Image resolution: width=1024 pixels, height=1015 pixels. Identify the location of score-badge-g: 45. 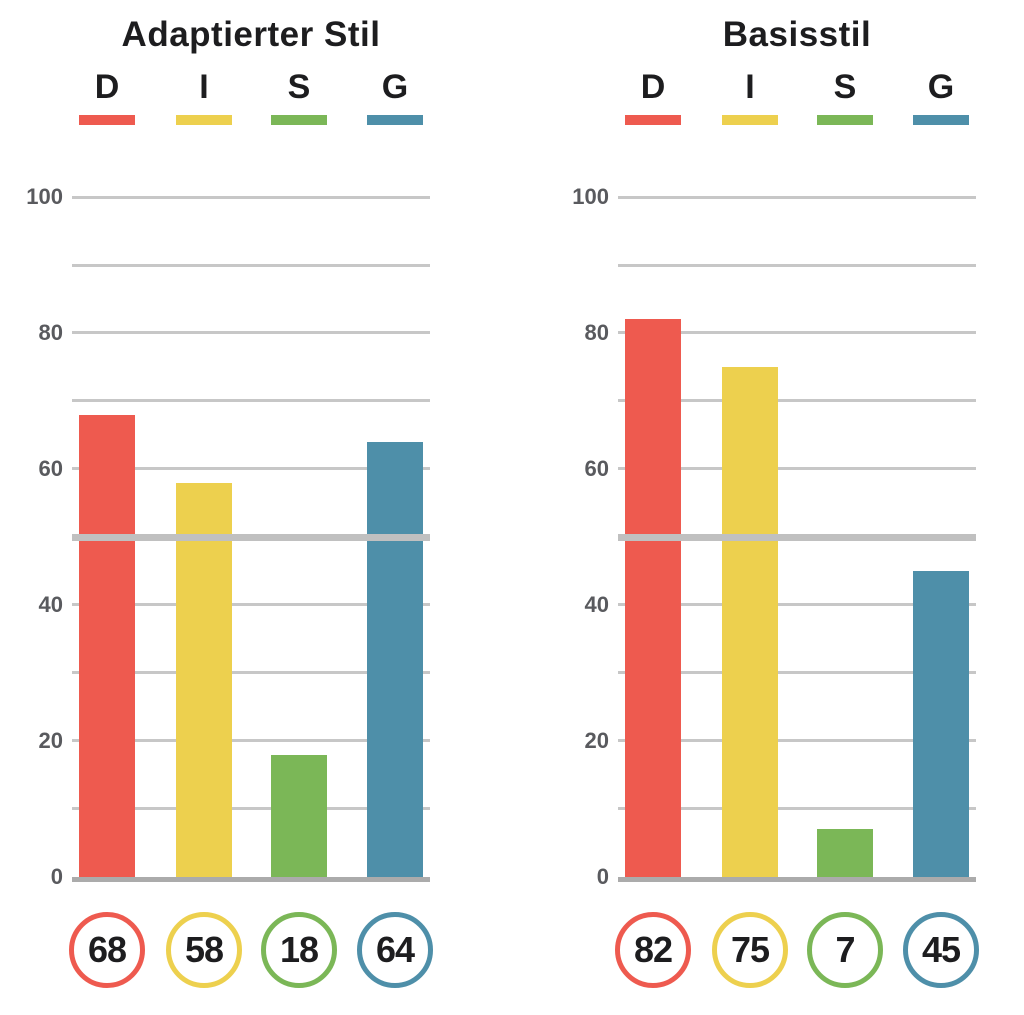
(941, 950).